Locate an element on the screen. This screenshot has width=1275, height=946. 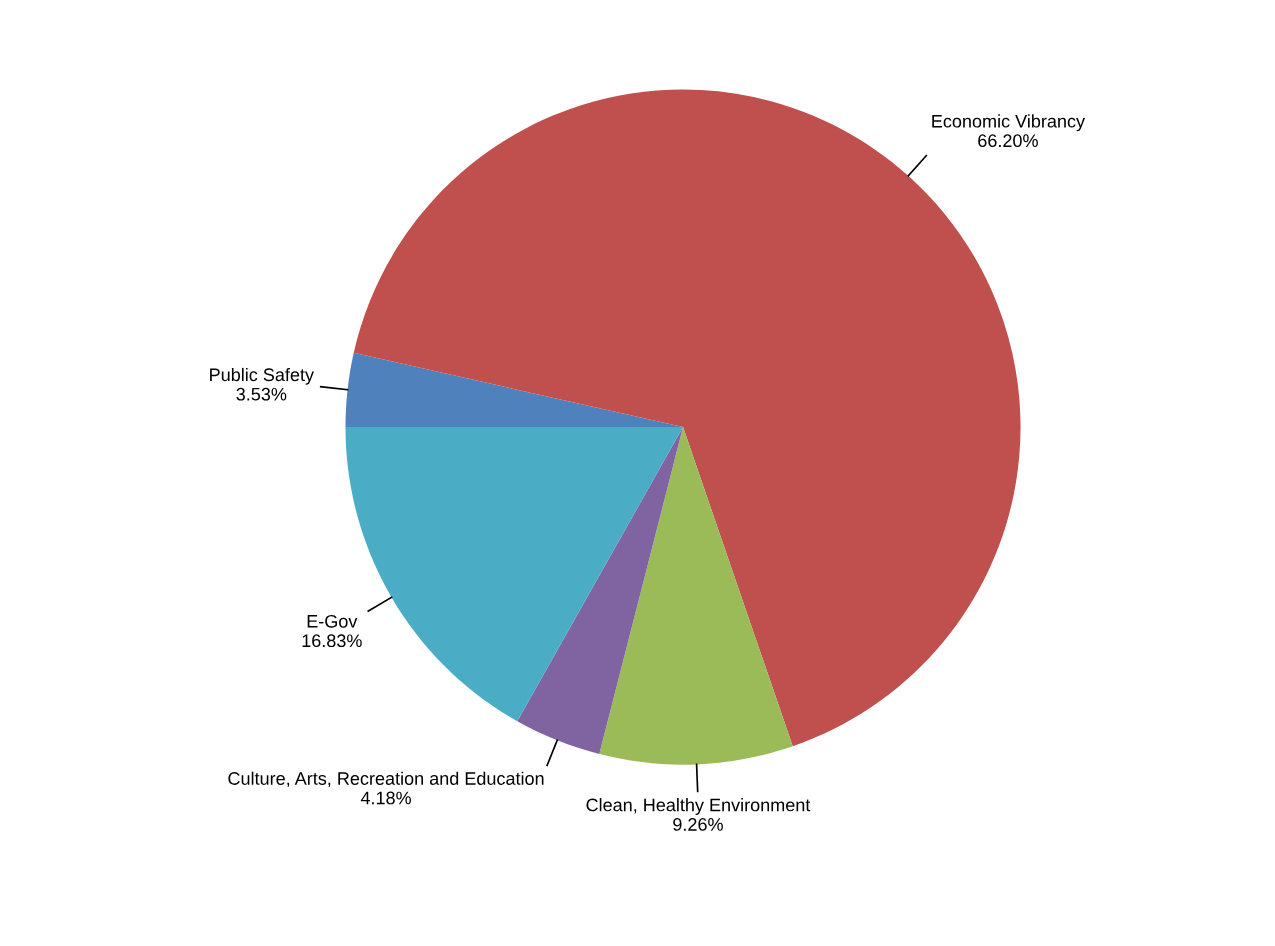
slice-label: E-Gov is located at coordinates (332, 621).